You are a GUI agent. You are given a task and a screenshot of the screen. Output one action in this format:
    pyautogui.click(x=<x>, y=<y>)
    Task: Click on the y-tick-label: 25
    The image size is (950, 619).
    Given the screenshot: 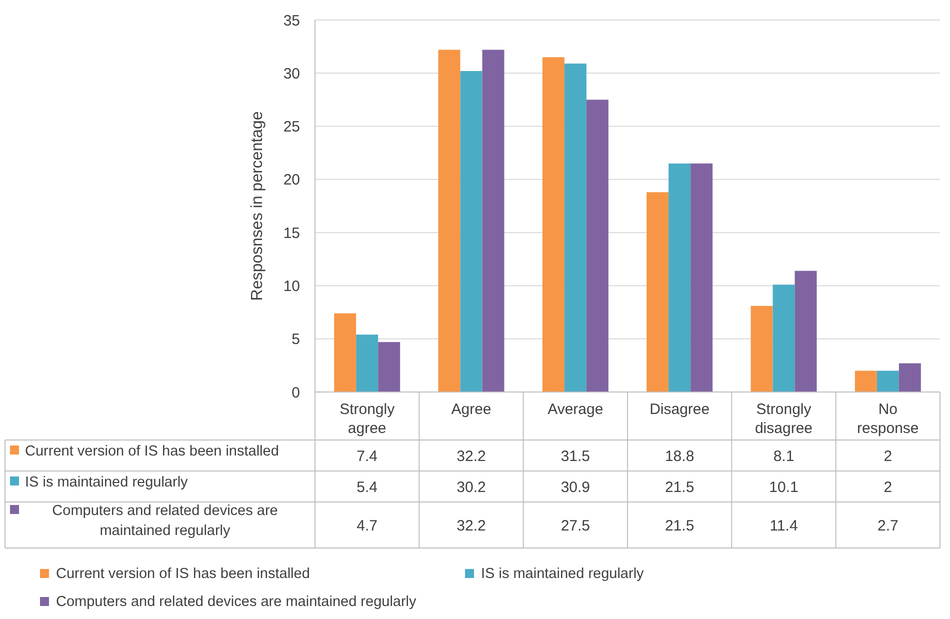 What is the action you would take?
    pyautogui.click(x=291, y=127)
    